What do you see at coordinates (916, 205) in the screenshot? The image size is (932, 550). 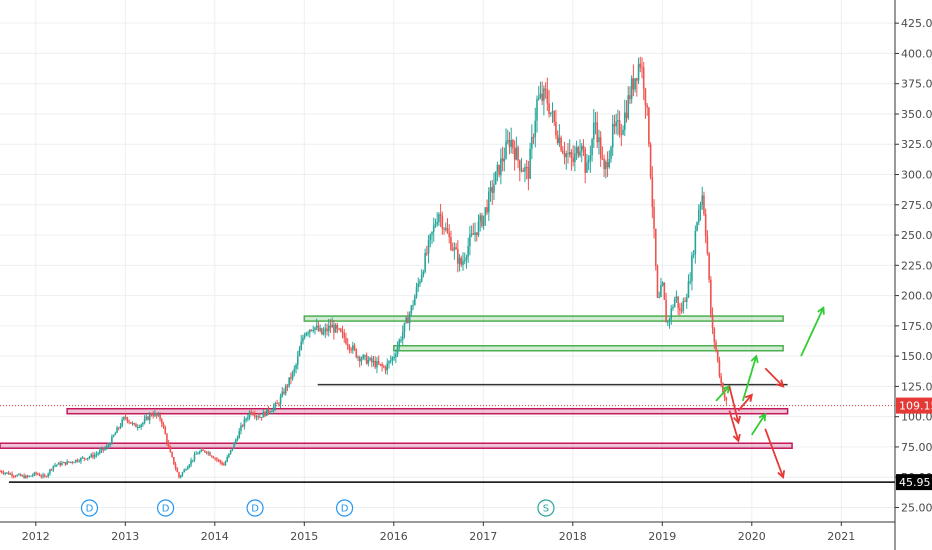 I see `y-tick-label: 275.00` at bounding box center [916, 205].